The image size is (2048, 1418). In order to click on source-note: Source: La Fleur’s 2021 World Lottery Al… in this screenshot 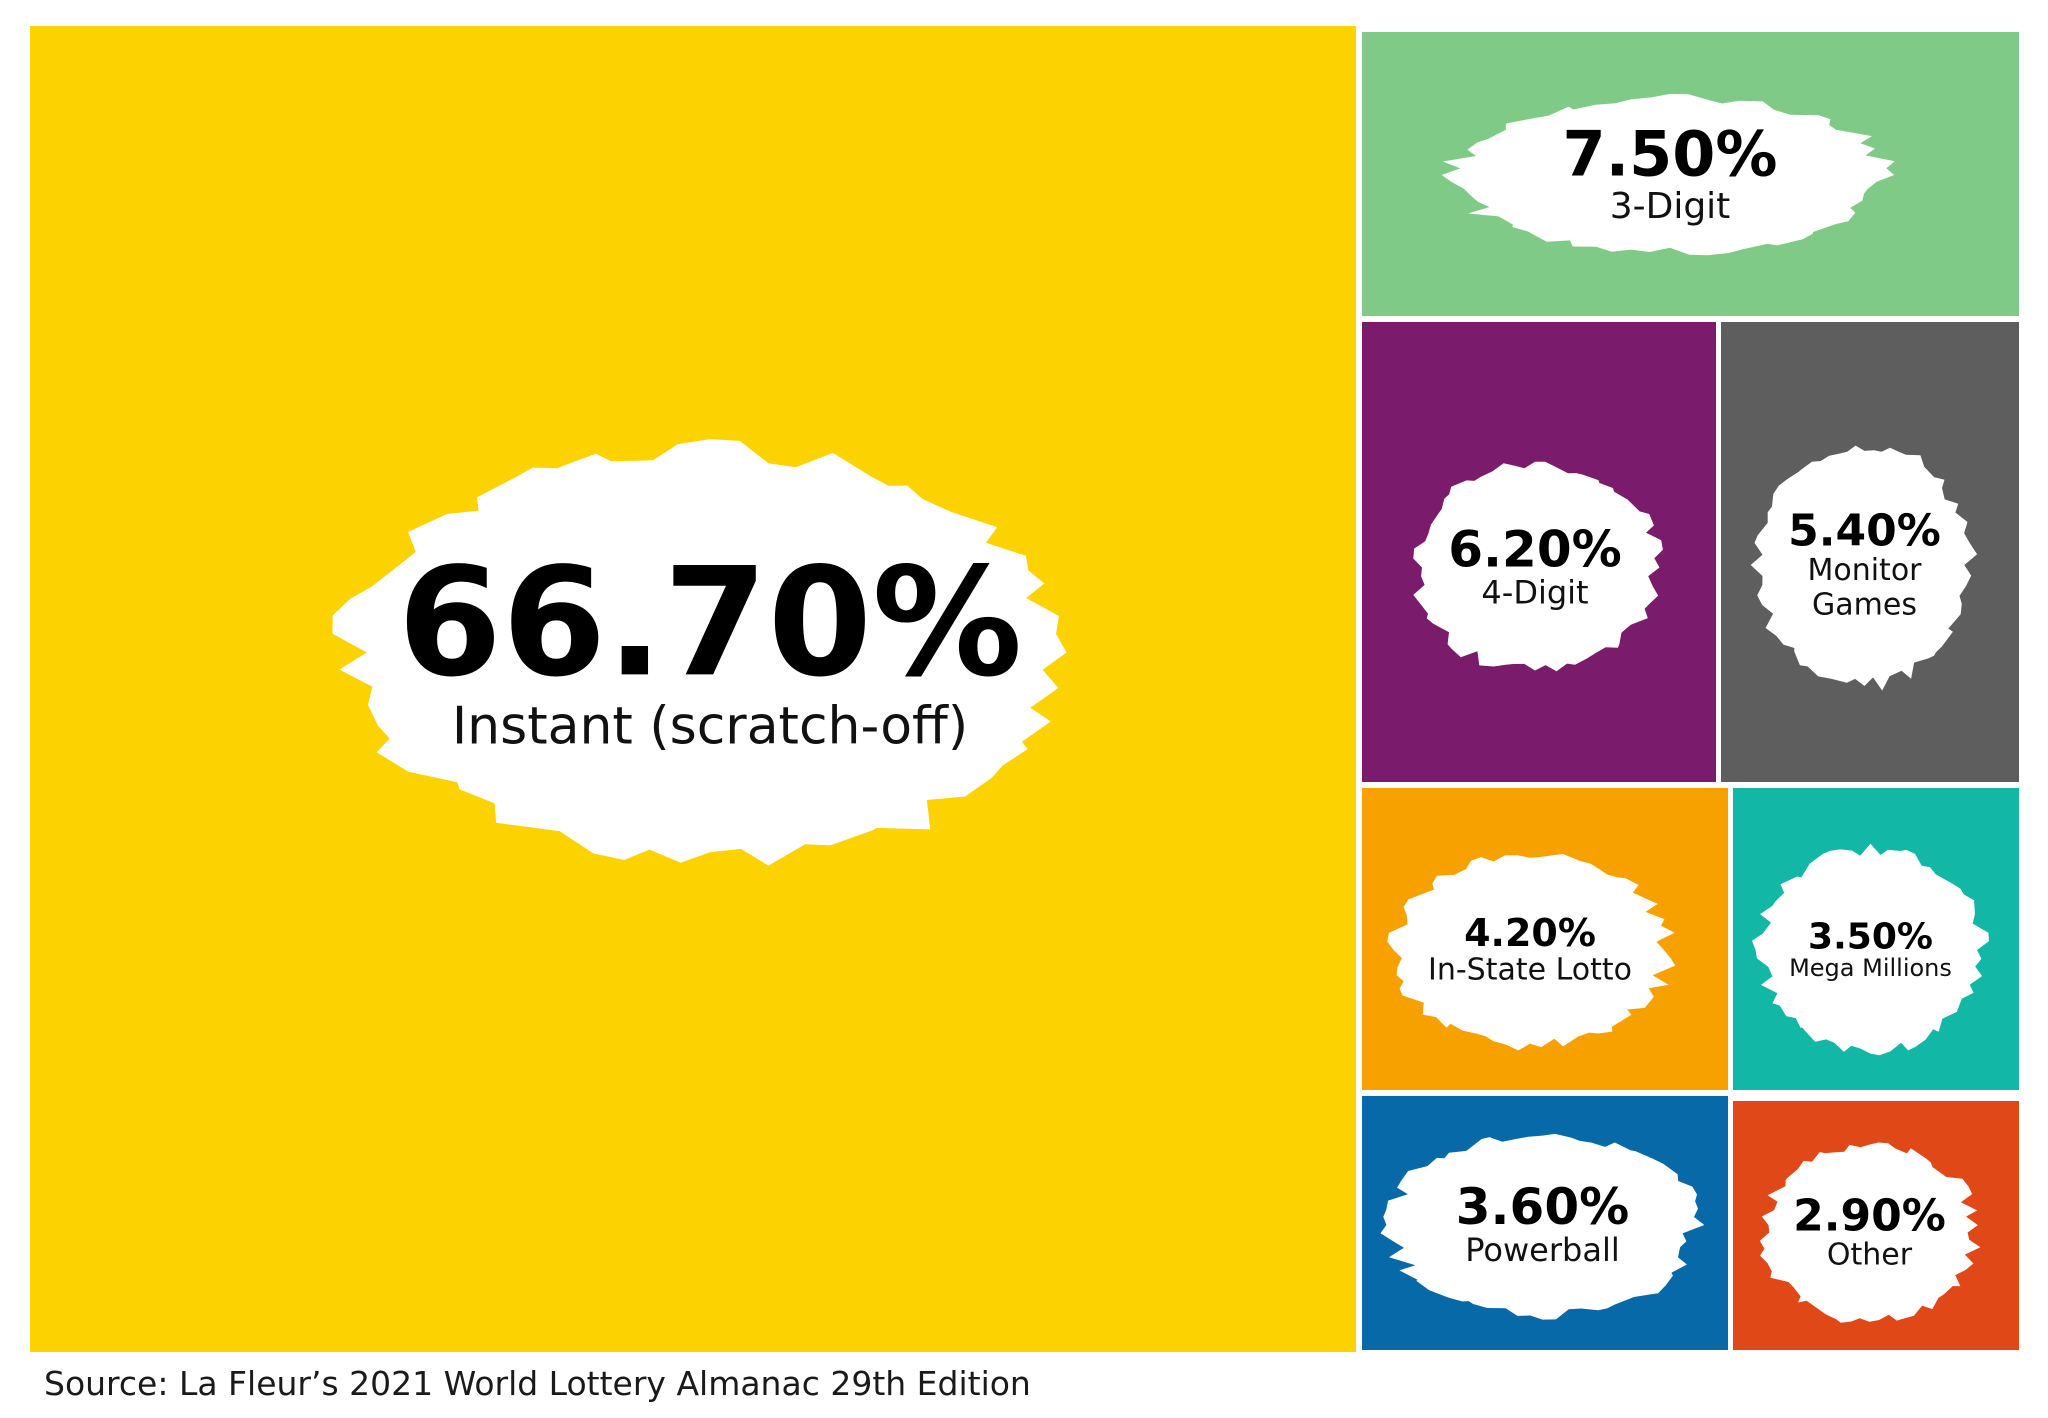, I will do `click(537, 1383)`.